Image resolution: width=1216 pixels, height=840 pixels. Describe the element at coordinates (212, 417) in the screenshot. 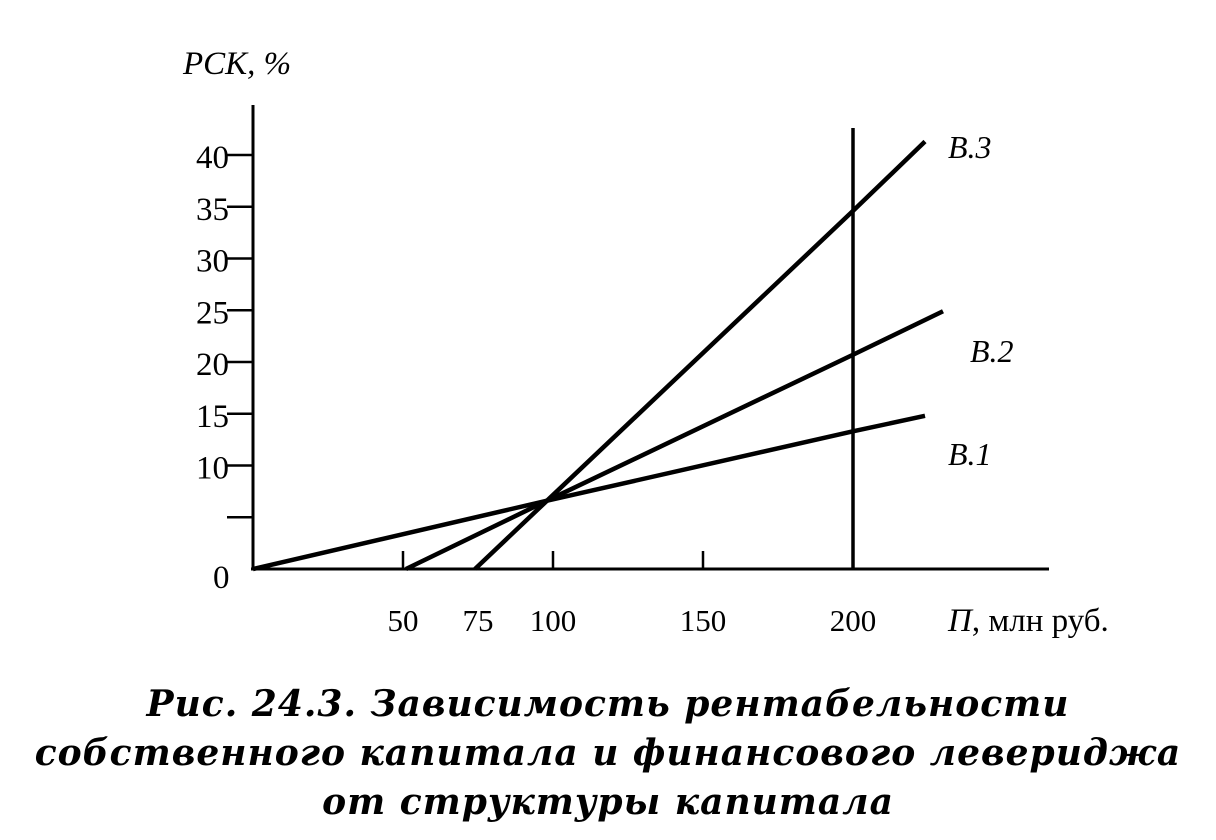

I see `y-tick-label: 15` at that location.